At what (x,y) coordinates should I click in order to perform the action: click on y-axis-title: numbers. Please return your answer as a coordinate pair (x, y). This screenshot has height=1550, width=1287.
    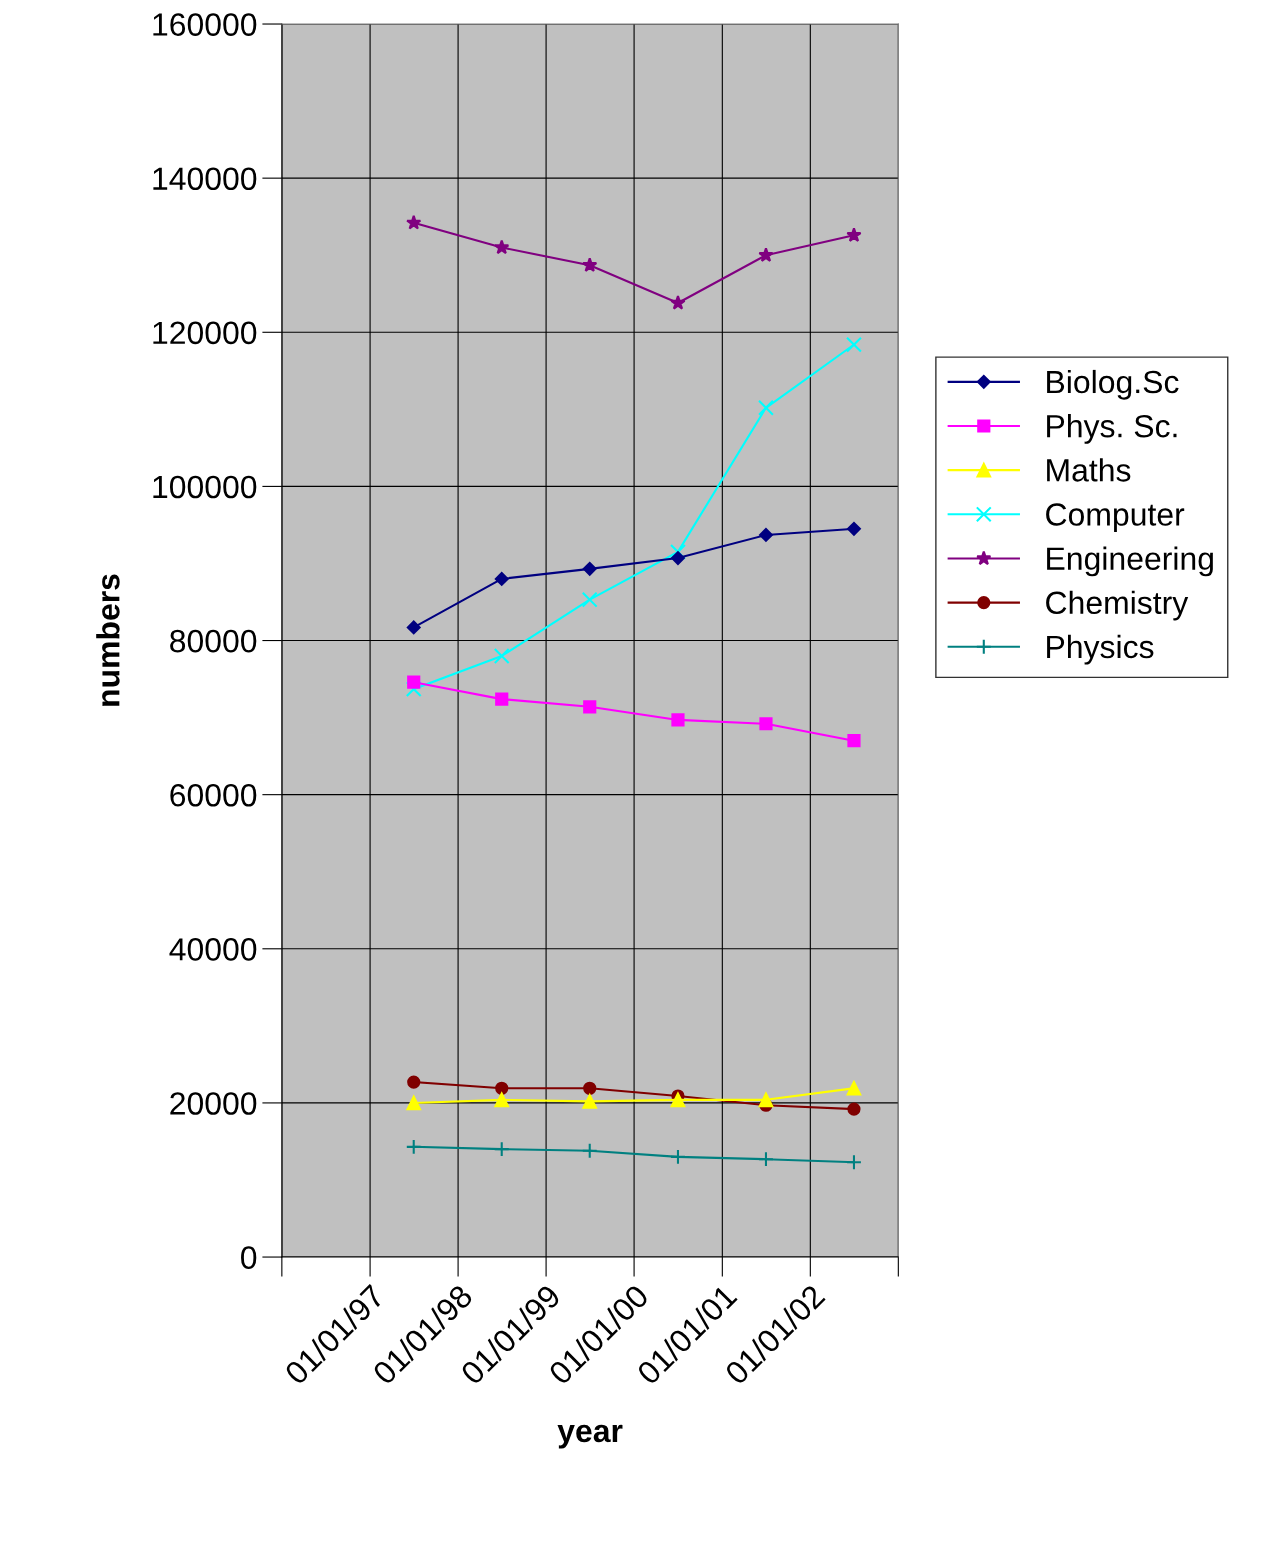
    Looking at the image, I should click on (108, 640).